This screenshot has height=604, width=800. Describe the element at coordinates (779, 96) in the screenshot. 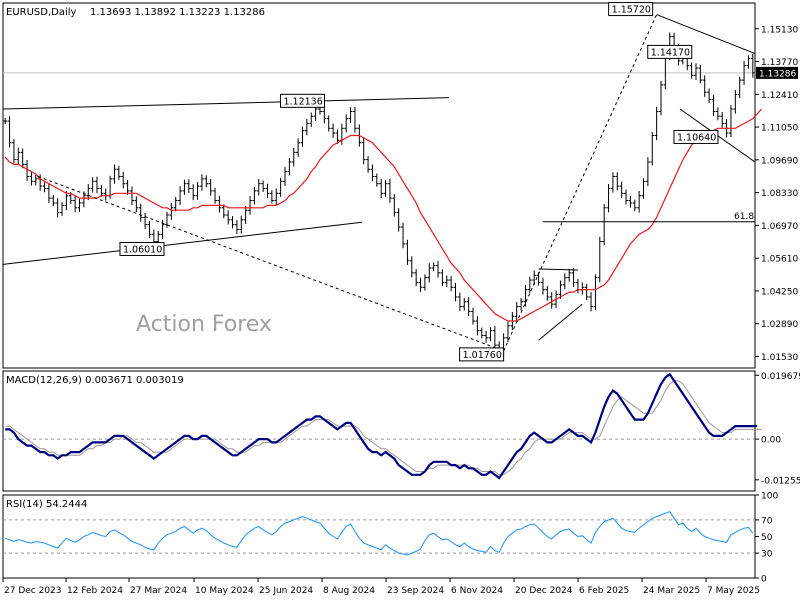

I see `y-tick-label: 1.12410` at that location.